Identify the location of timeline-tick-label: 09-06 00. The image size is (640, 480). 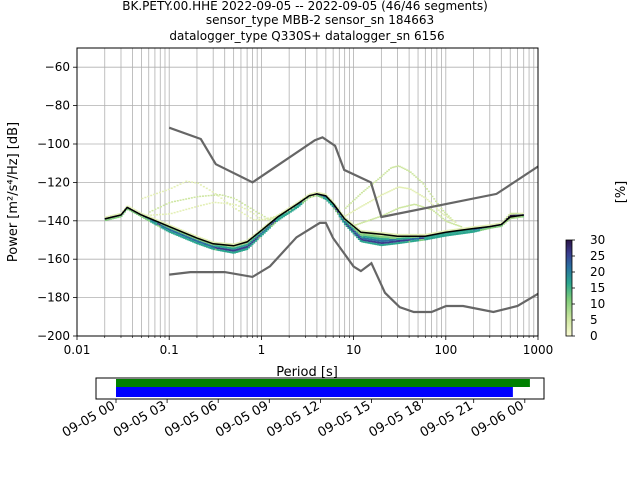
(498, 419).